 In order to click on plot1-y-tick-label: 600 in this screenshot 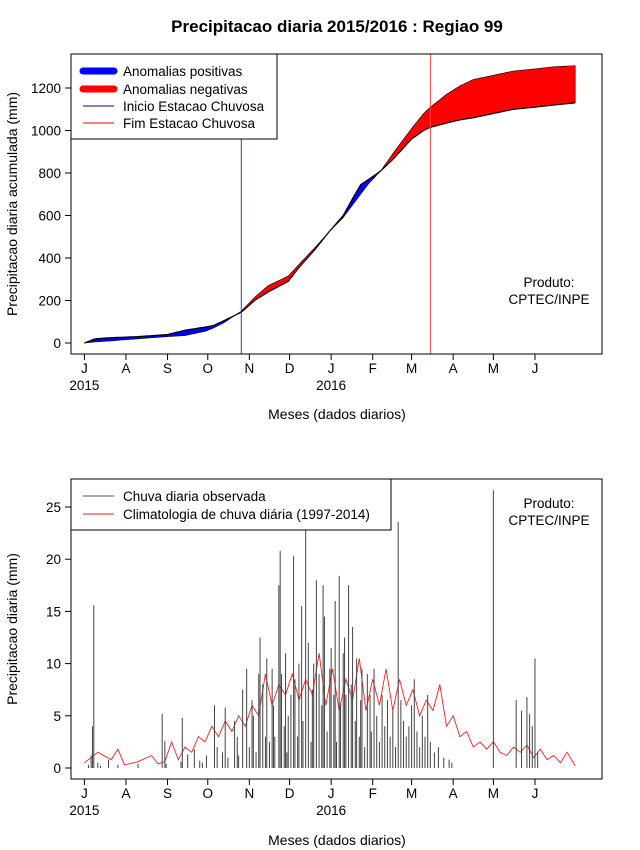, I will do `click(49, 216)`.